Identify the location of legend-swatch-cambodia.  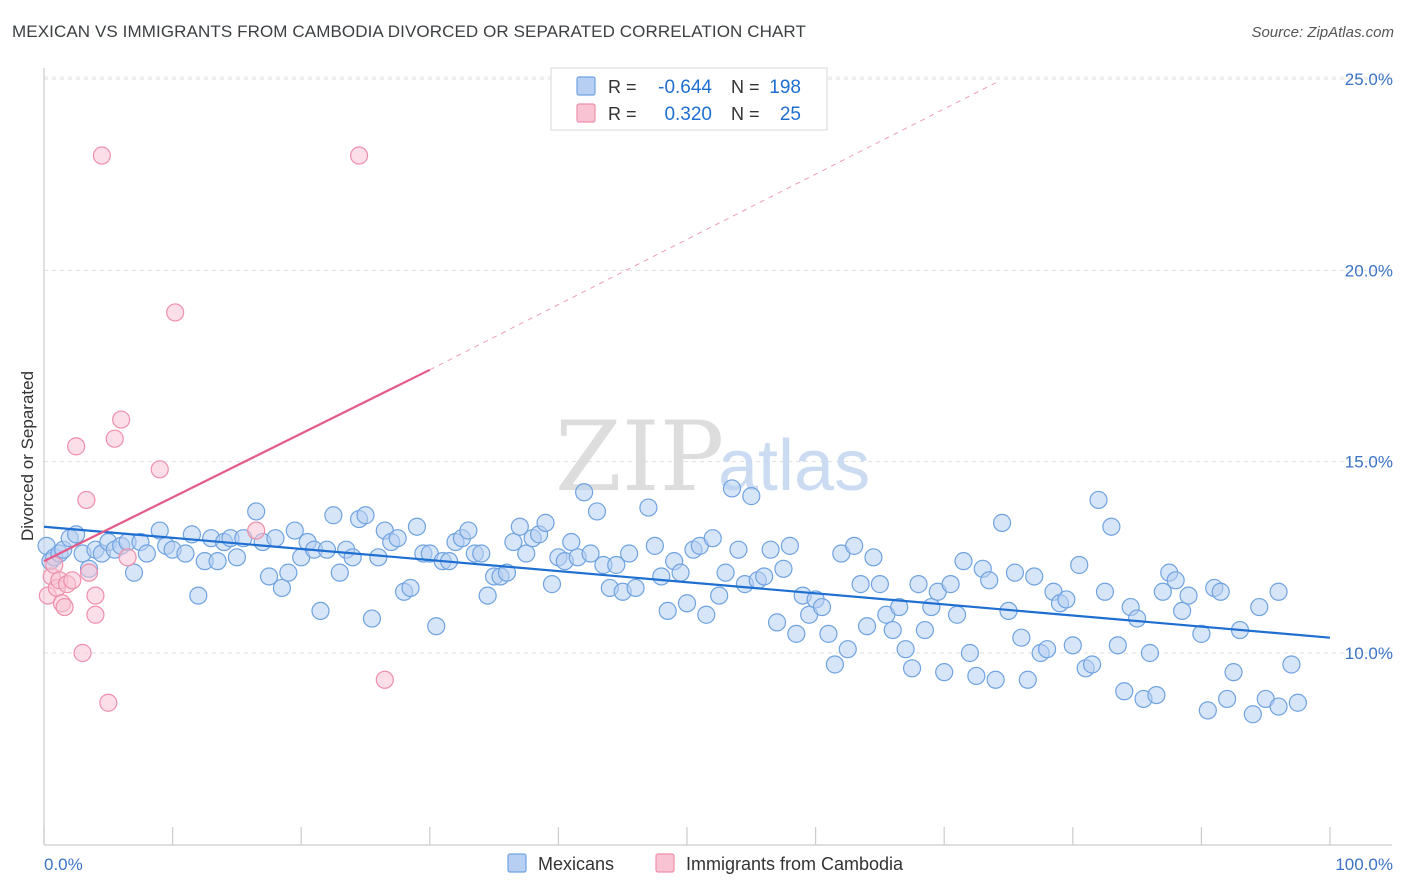
(586, 113).